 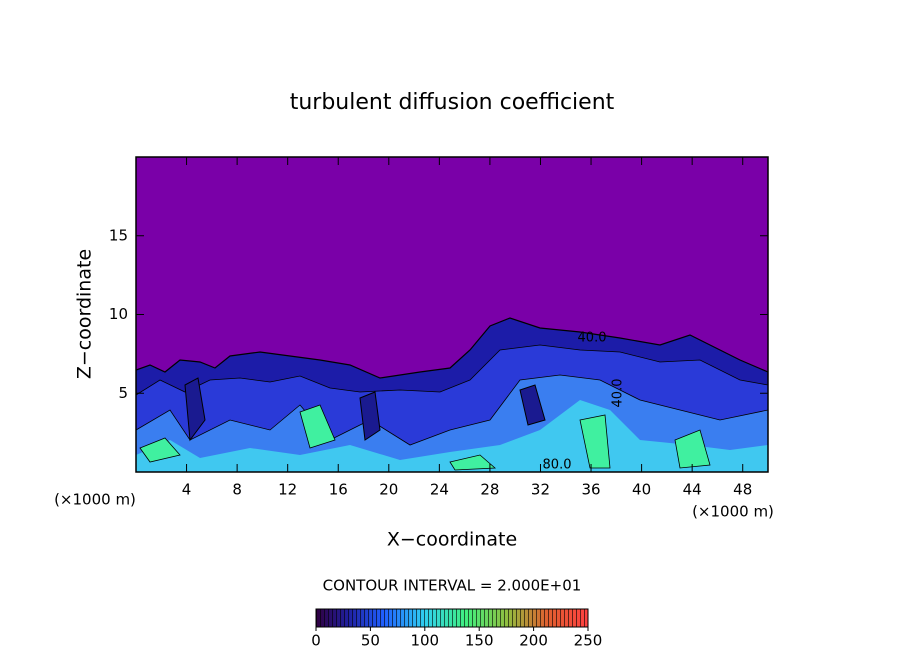 I want to click on chart-title: turbulent diffusion coefficient, so click(x=452, y=102).